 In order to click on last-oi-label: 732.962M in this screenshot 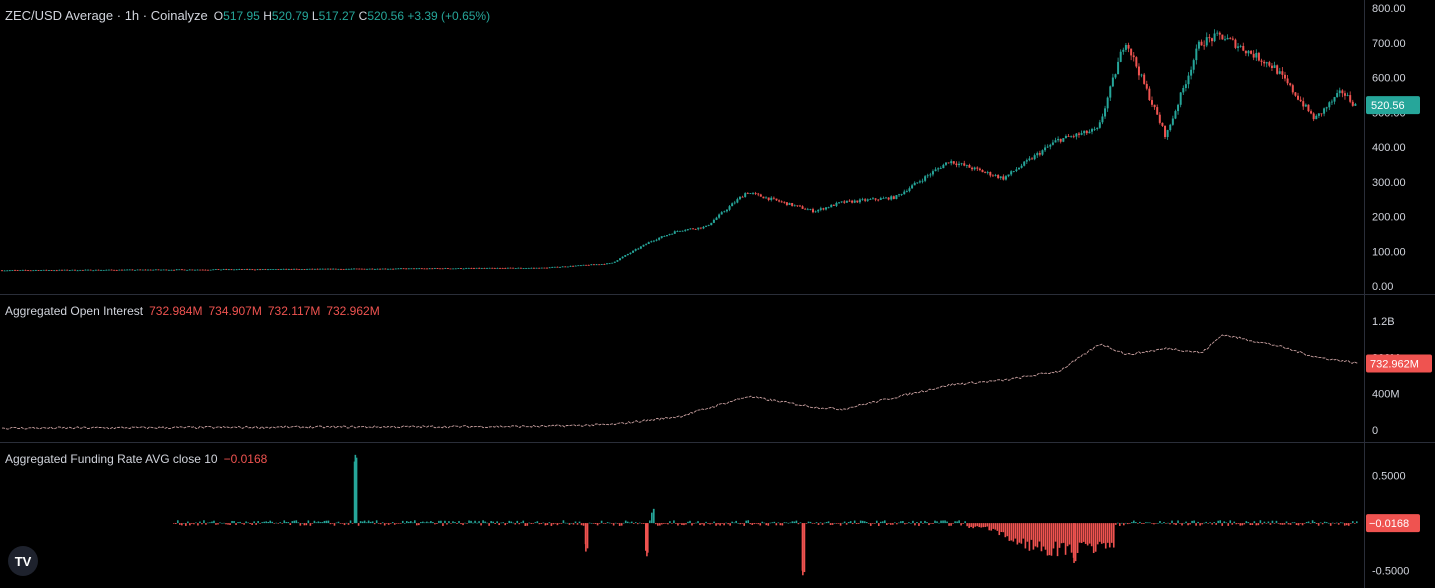, I will do `click(1394, 364)`.